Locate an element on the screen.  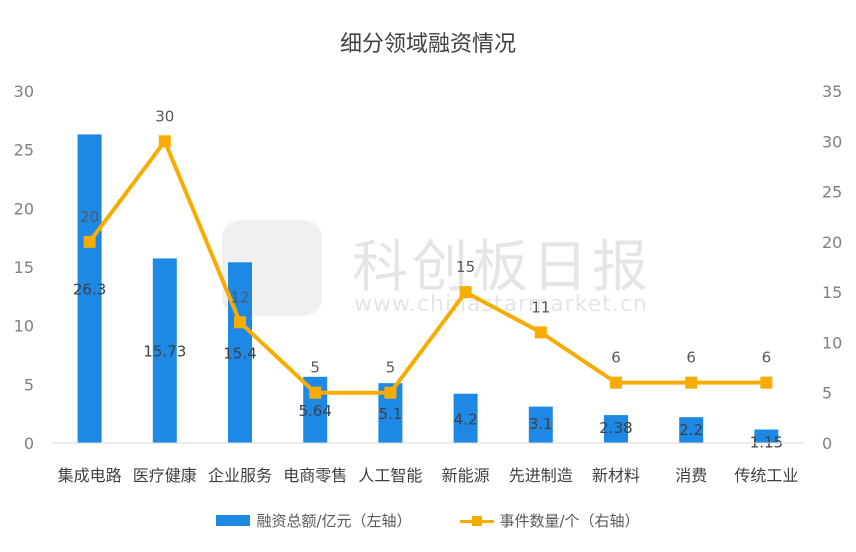
x-tick-label: 新材料 is located at coordinates (616, 475).